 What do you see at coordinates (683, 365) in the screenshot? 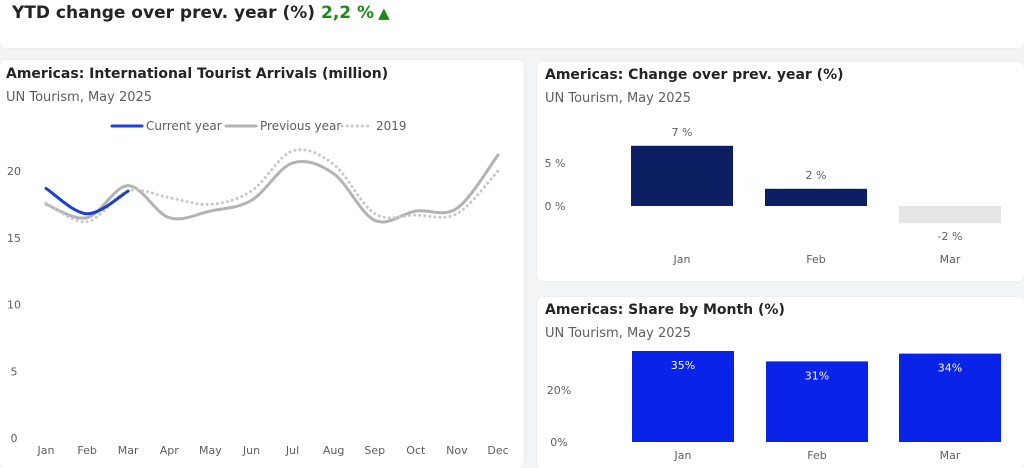
I see `data-label: 35%` at bounding box center [683, 365].